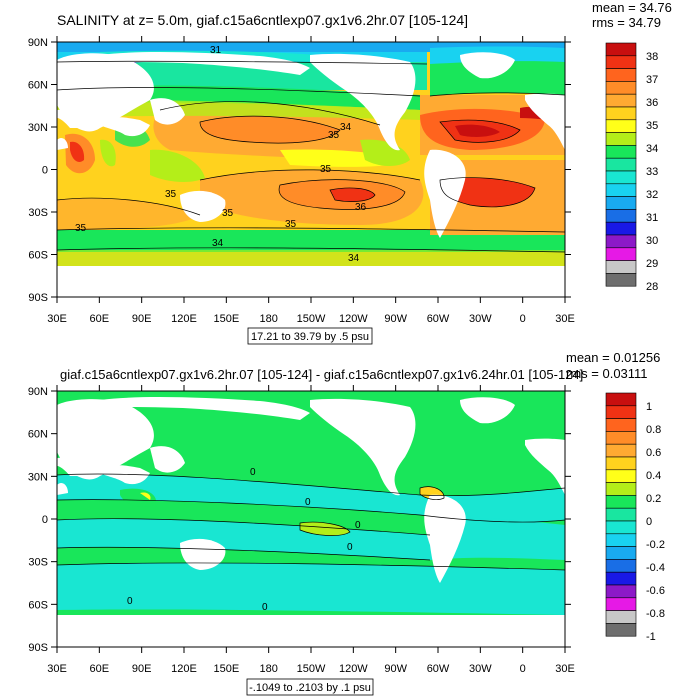  Describe the element at coordinates (395, 669) in the screenshot. I see `lon-tick-label: 90W` at that location.